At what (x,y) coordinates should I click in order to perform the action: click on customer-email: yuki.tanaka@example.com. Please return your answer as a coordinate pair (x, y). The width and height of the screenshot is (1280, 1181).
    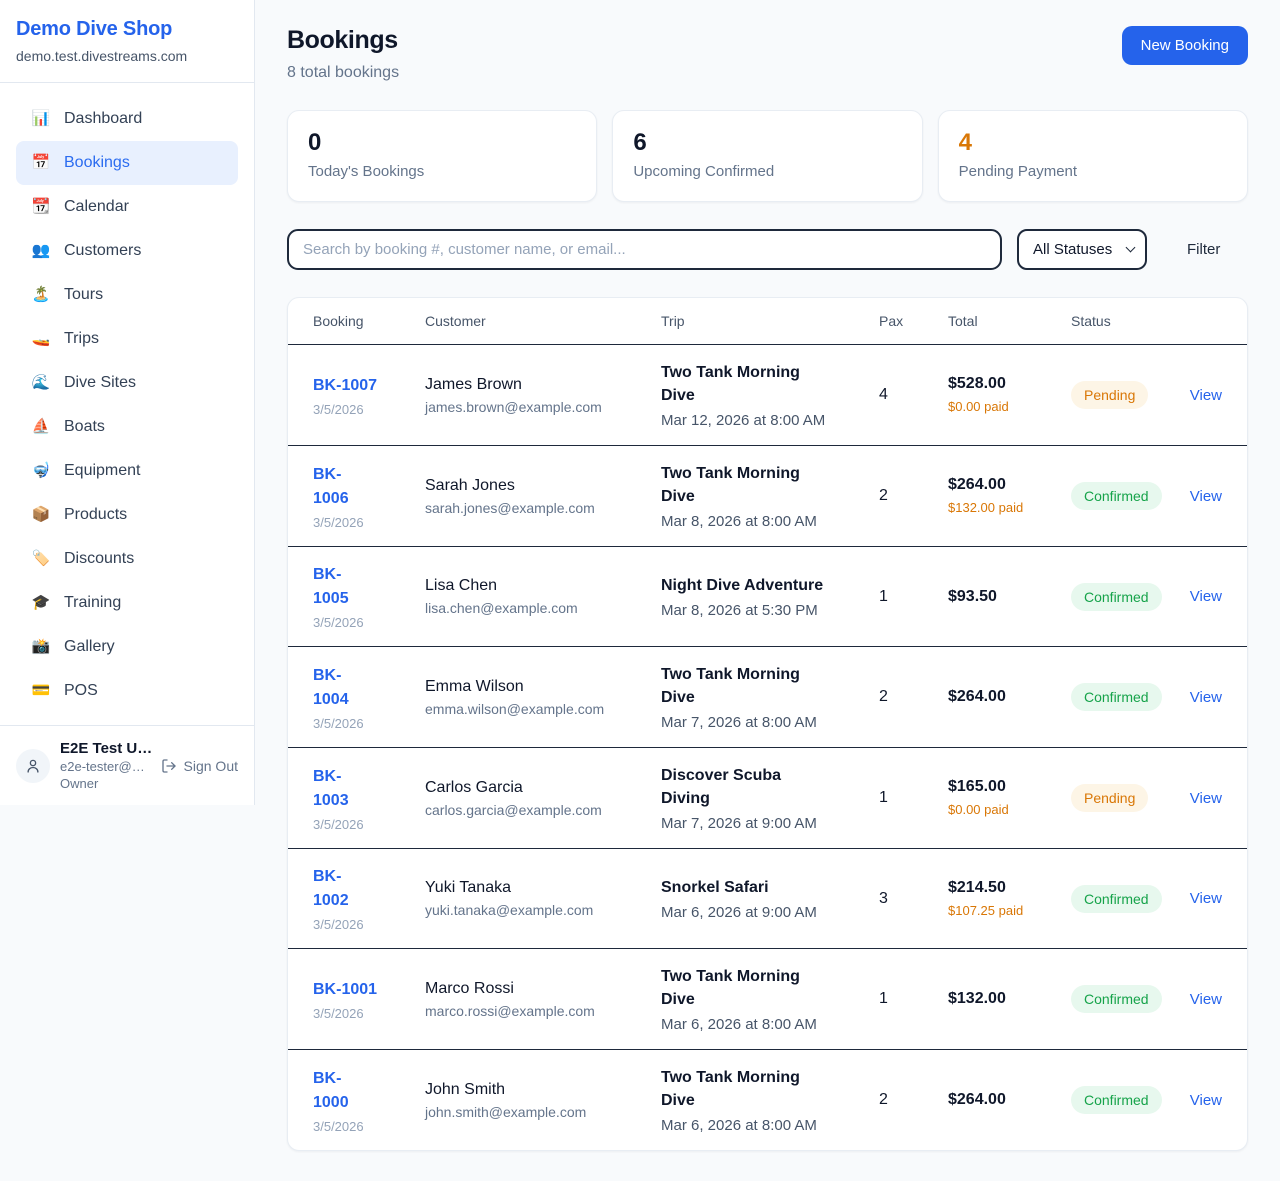
    Looking at the image, I should click on (509, 910).